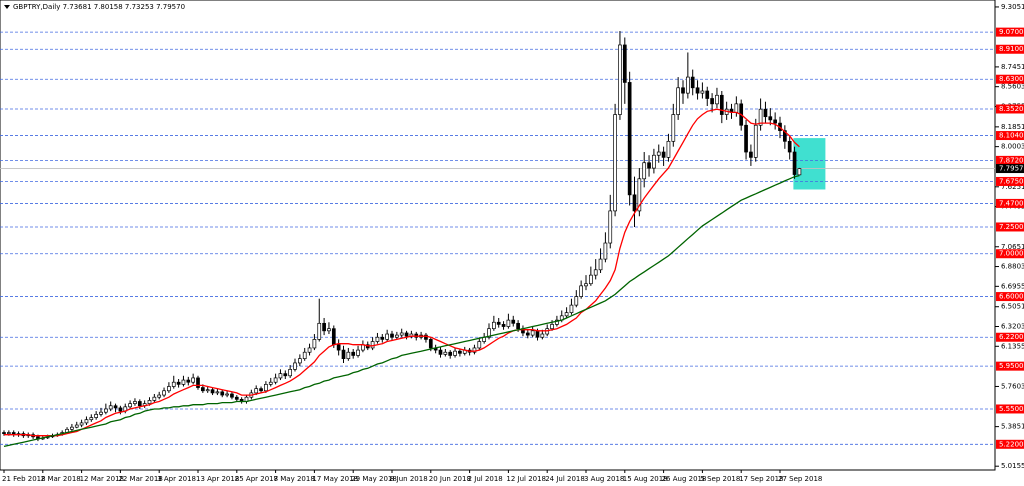 The height and width of the screenshot is (486, 1024). Describe the element at coordinates (1012, 286) in the screenshot. I see `y-tick-label: 6.69552` at that location.